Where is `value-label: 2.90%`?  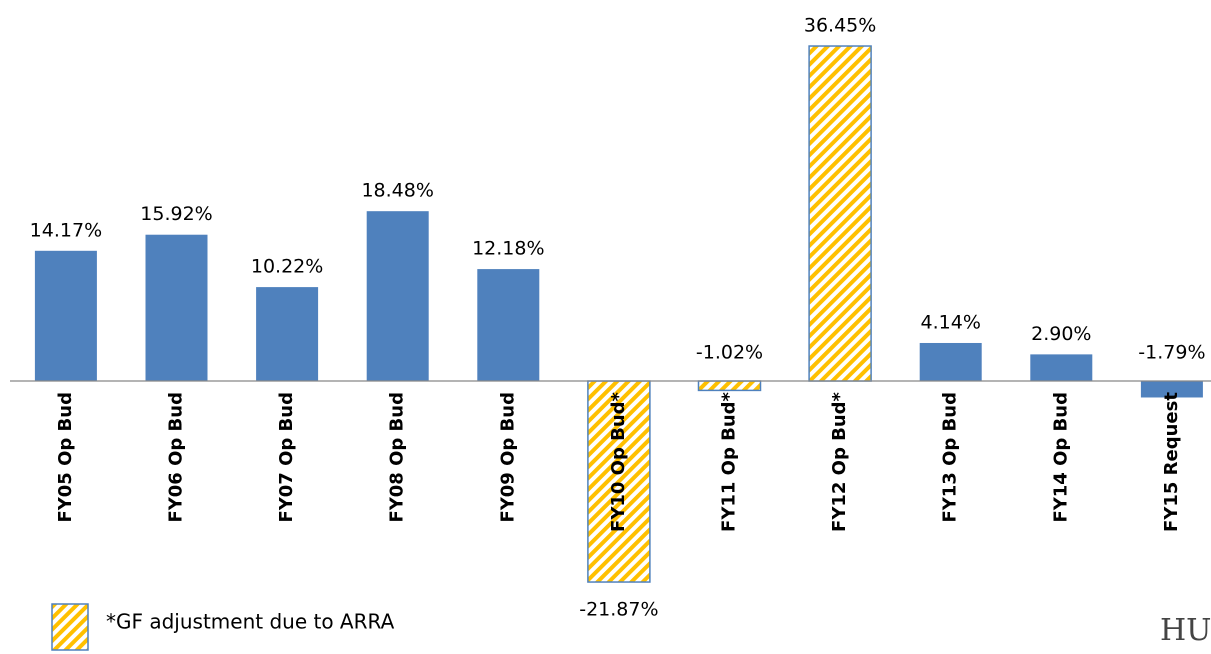 value-label: 2.90% is located at coordinates (1061, 334).